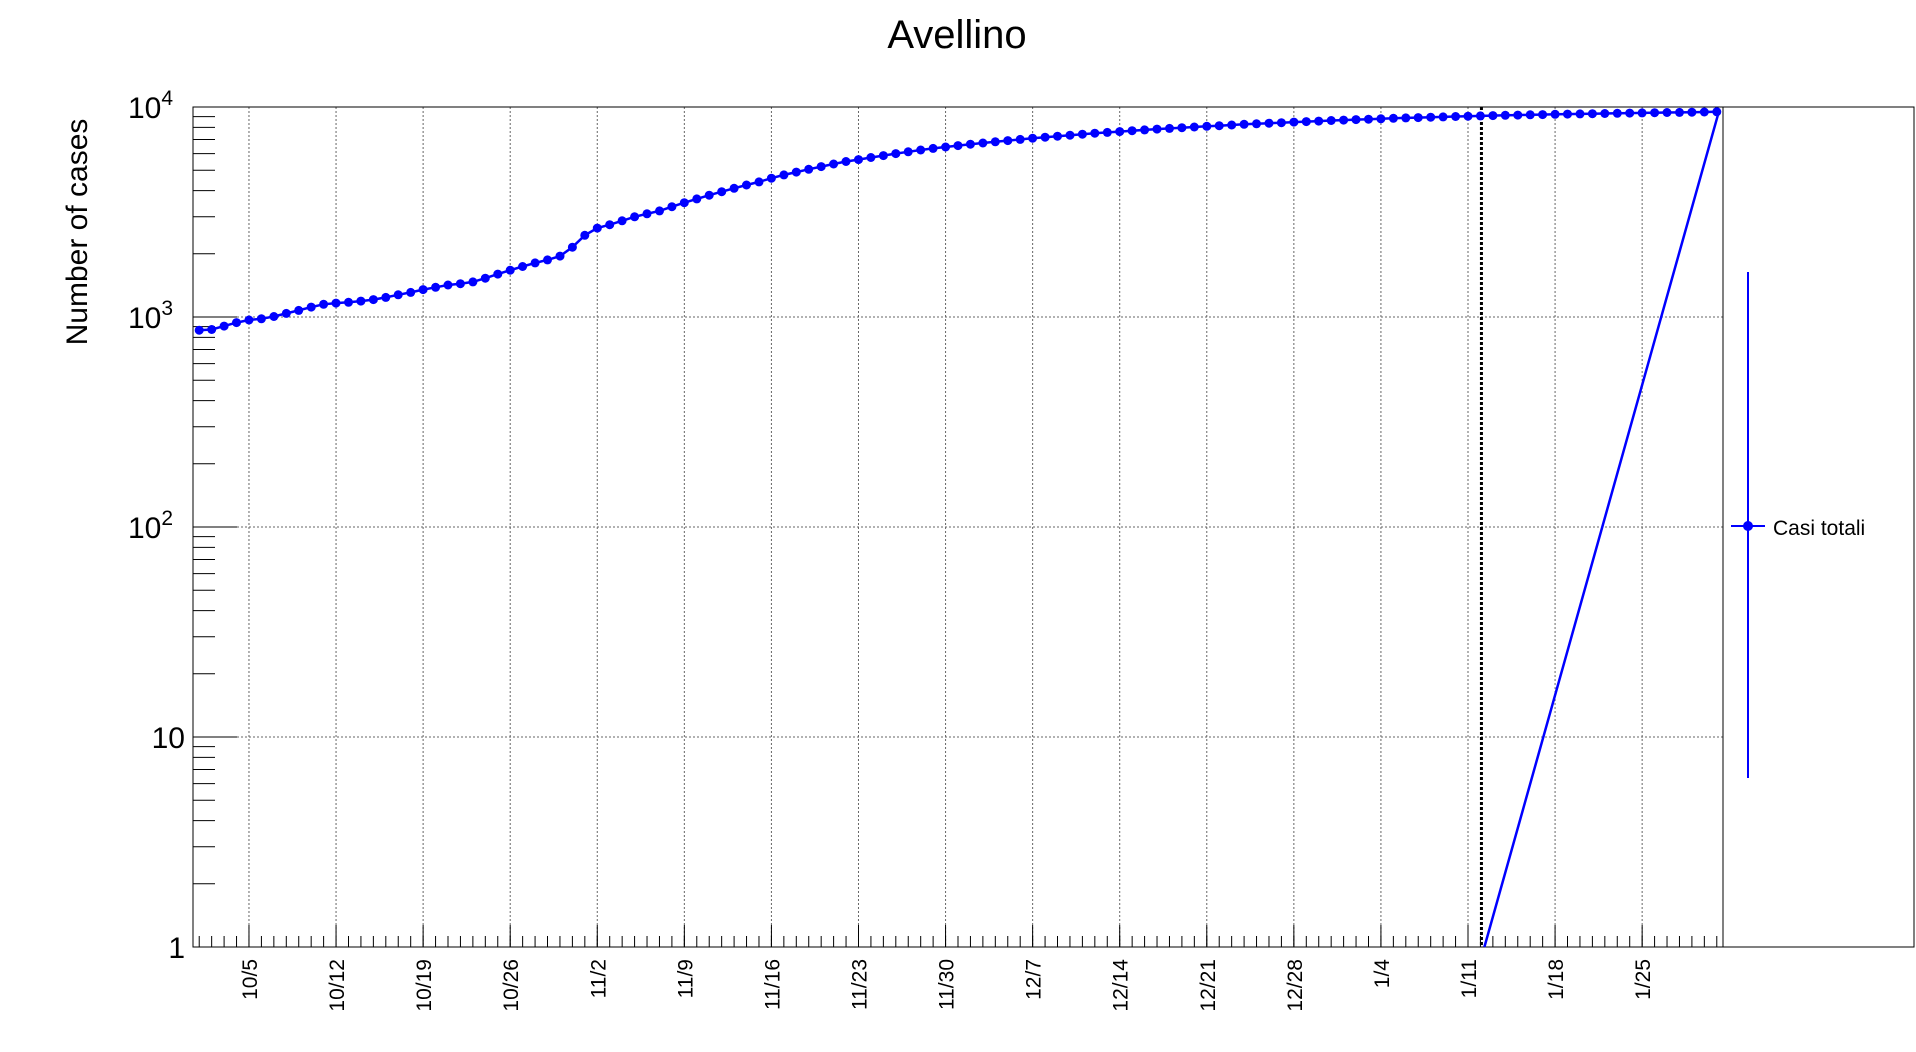  I want to click on x-tick-label: 11/30, so click(947, 984).